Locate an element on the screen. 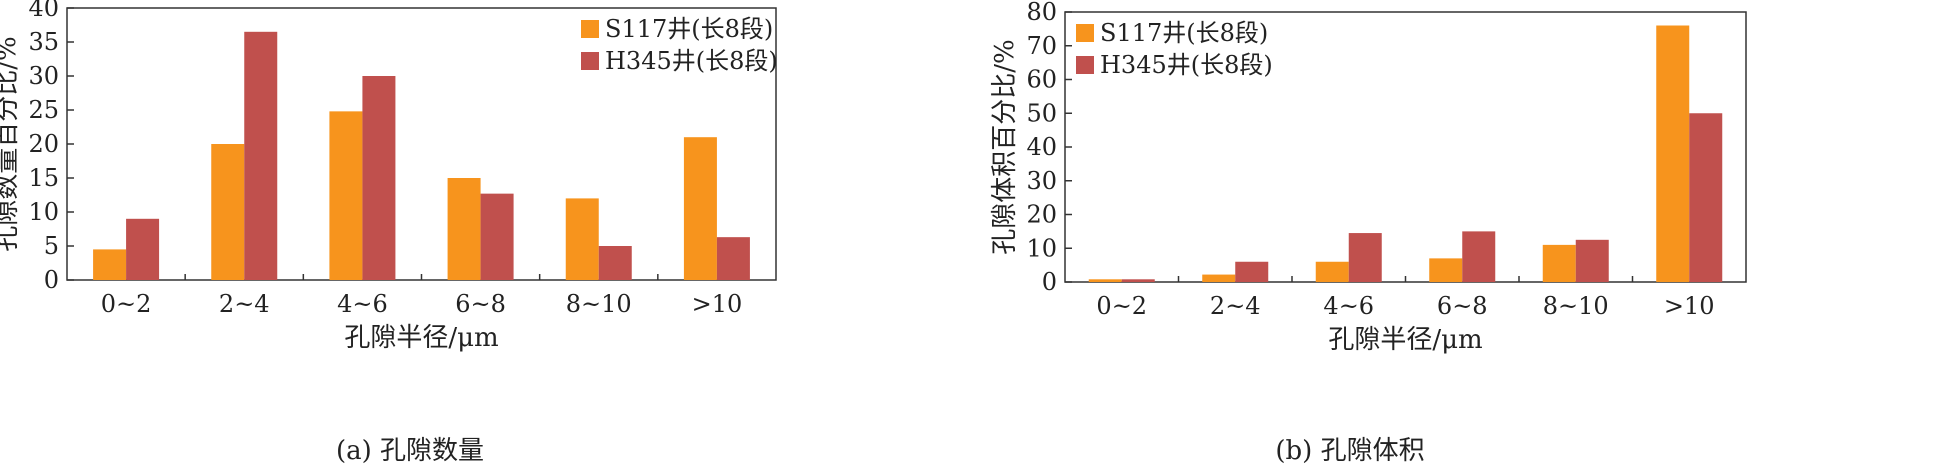  count-y-tick-label: 25 is located at coordinates (43, 110).